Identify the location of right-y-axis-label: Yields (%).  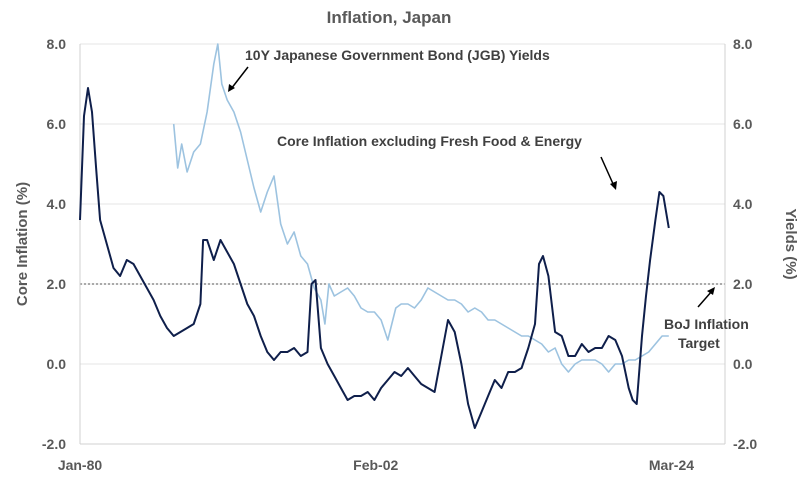
(790, 243).